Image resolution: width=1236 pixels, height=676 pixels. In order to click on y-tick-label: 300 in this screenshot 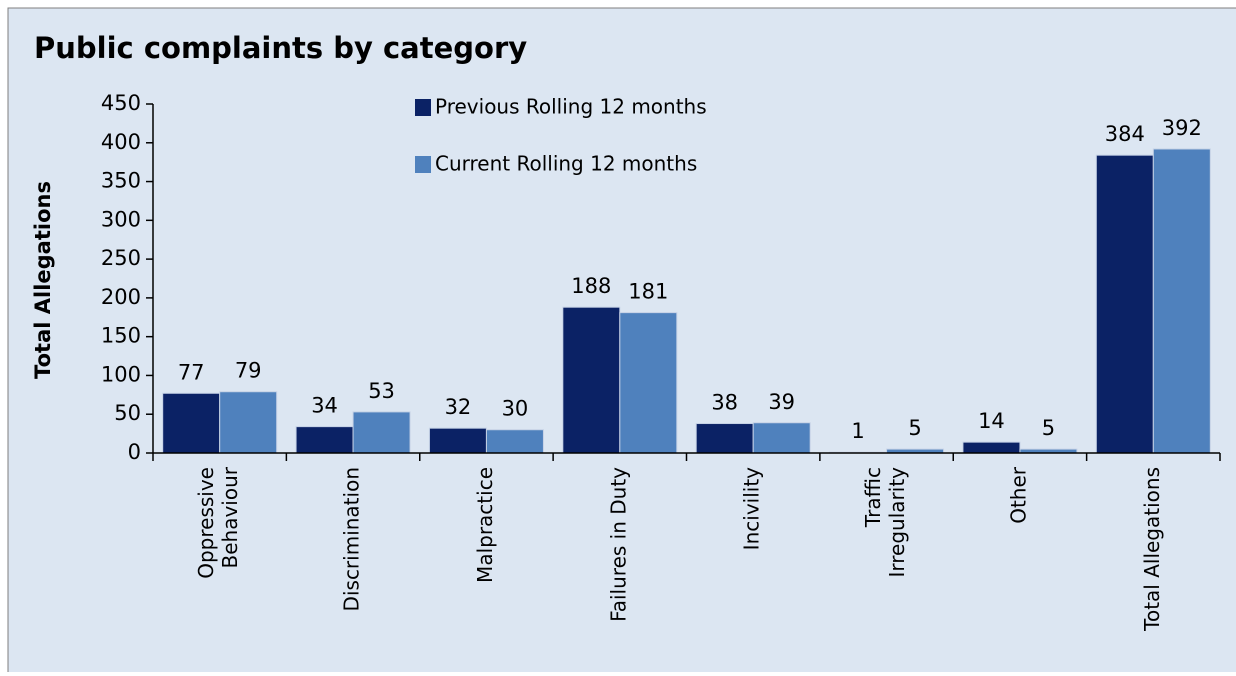, I will do `click(121, 219)`.